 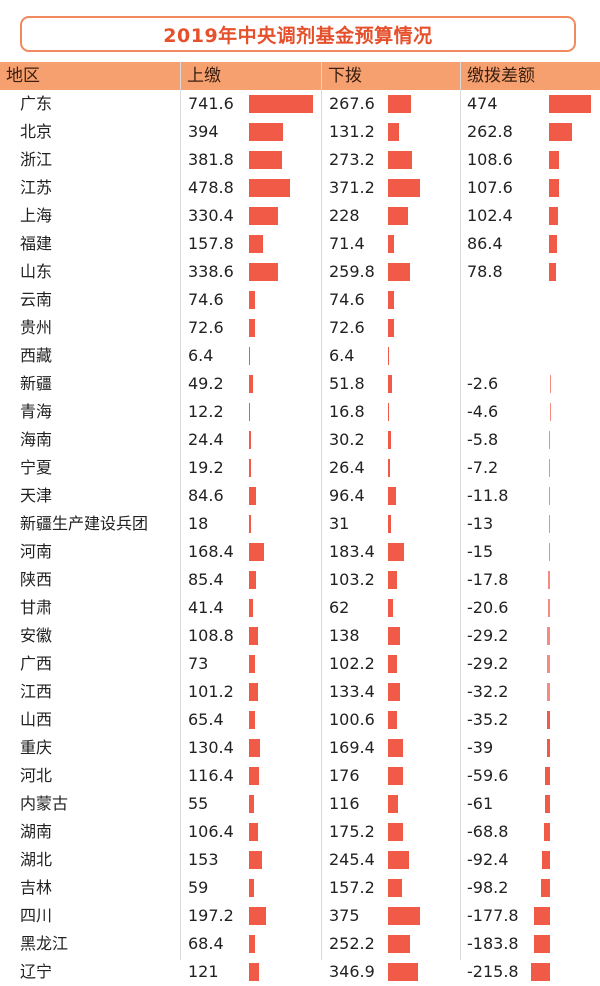 What do you see at coordinates (300, 748) in the screenshot?
I see `table-row: 重庆 130.4 169.4 -39` at bounding box center [300, 748].